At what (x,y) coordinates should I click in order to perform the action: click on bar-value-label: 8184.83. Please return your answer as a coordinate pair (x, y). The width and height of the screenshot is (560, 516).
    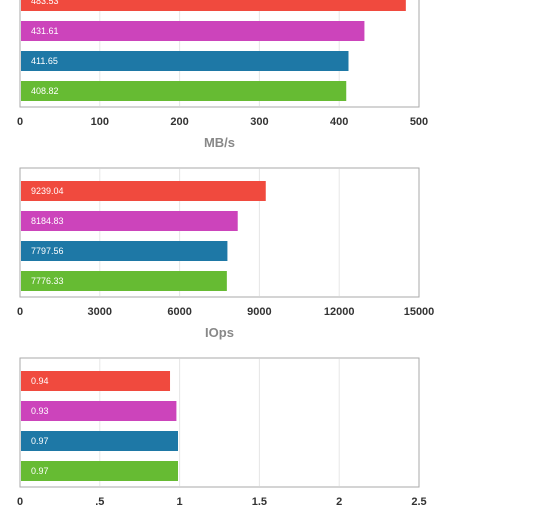
    Looking at the image, I should click on (47, 221).